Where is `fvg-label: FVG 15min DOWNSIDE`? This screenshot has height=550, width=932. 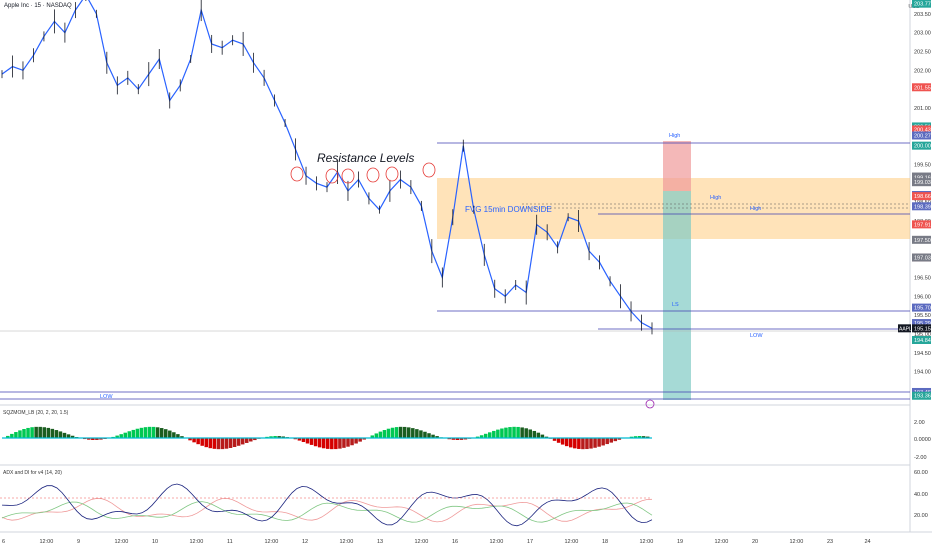
fvg-label: FVG 15min DOWNSIDE is located at coordinates (508, 209).